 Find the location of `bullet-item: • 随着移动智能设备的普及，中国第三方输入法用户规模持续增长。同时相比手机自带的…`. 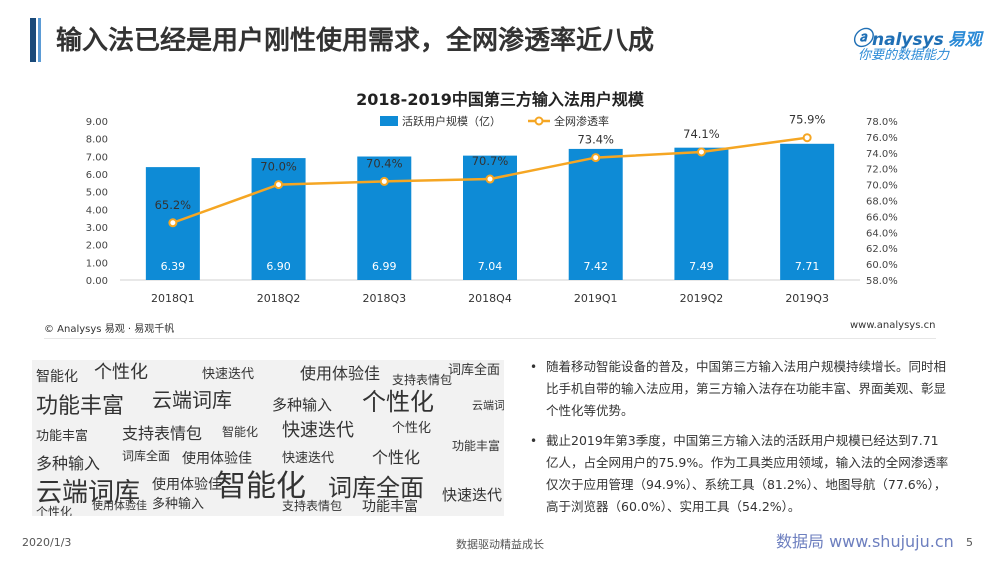

bullet-item: • 随着移动智能设备的普及，中国第三方输入法用户规模持续增长。同时相比手机自带的… is located at coordinates (740, 389).